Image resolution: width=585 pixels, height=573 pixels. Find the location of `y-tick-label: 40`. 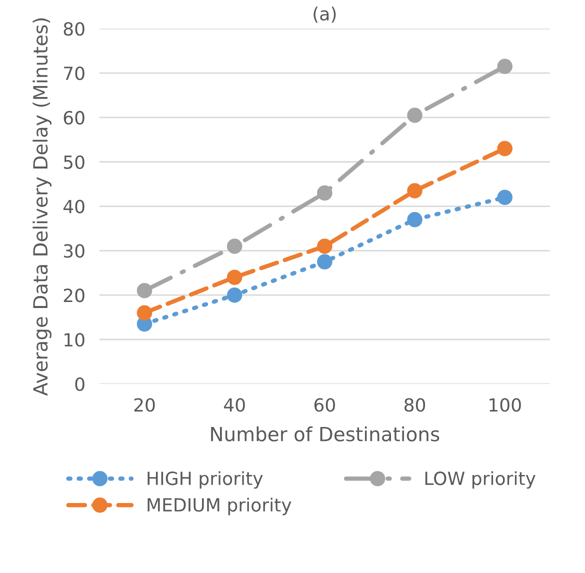

y-tick-label: 40 is located at coordinates (73, 207).